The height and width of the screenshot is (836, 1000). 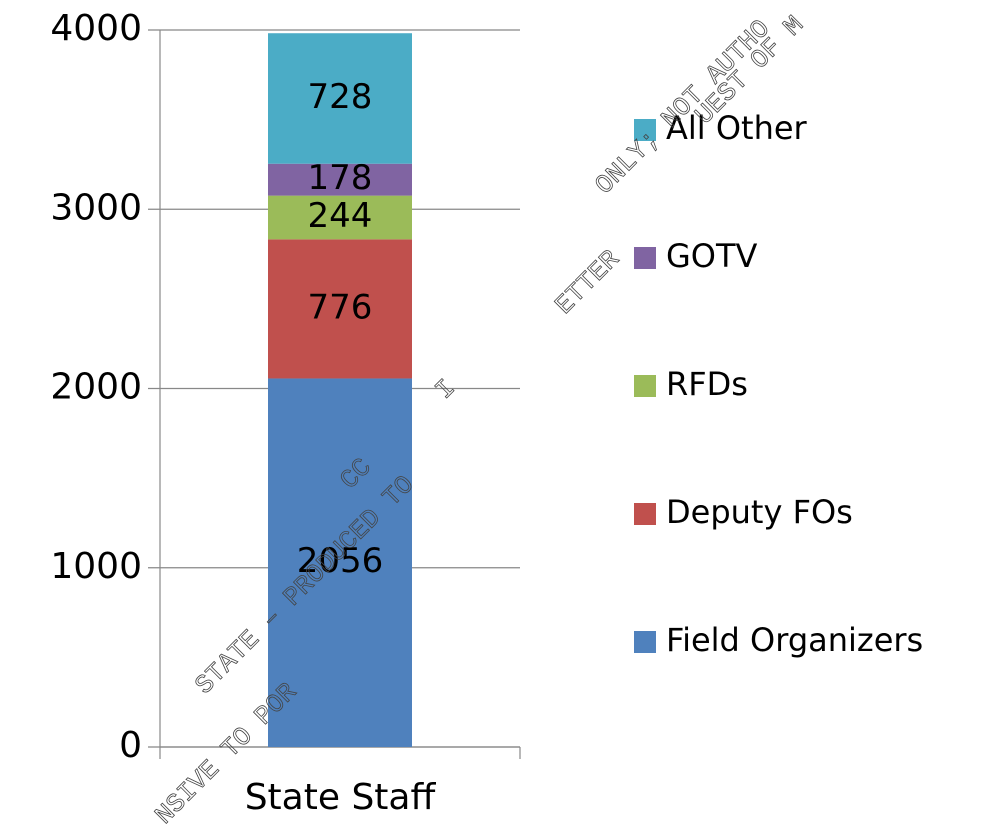 I want to click on watermark: ONLY; NOT AUTHO, so click(x=682, y=107).